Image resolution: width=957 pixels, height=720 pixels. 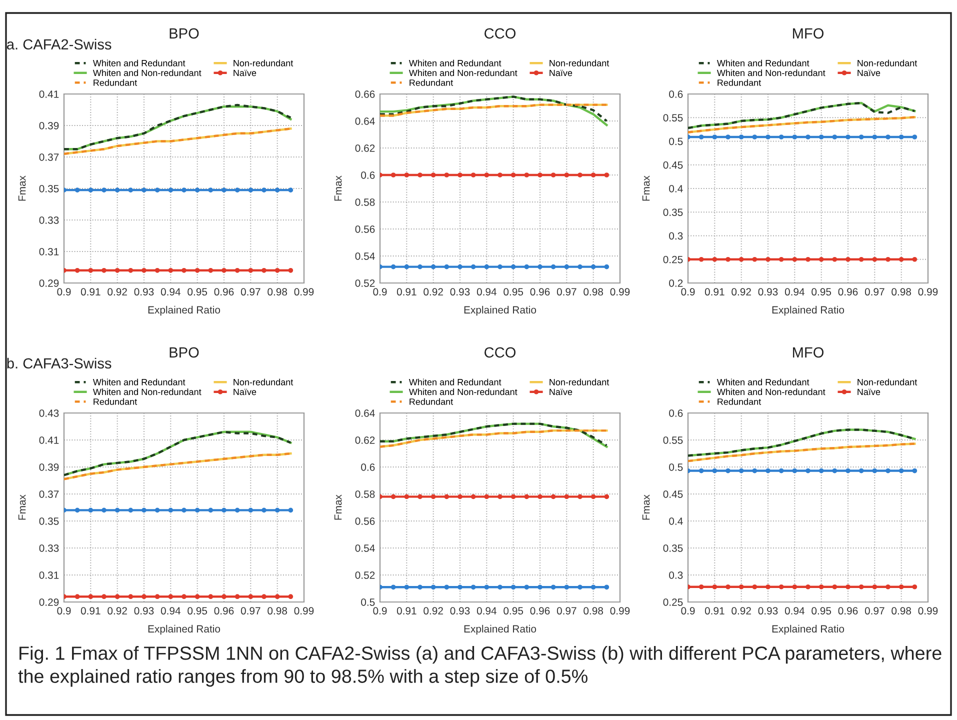 What do you see at coordinates (49, 413) in the screenshot?
I see `y-tick-label: 0.43` at bounding box center [49, 413].